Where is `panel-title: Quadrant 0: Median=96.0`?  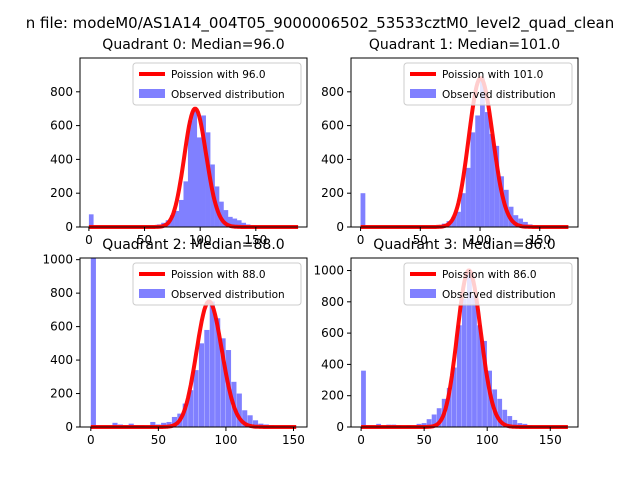
panel-title: Quadrant 0: Median=96.0 is located at coordinates (193, 45).